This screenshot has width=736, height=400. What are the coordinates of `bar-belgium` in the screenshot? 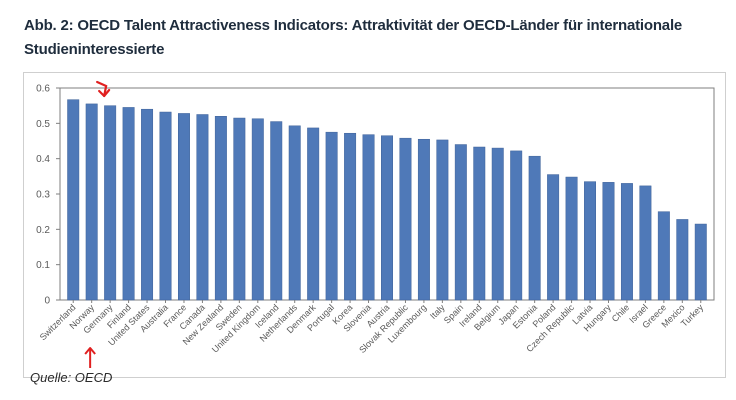 It's located at (497, 224).